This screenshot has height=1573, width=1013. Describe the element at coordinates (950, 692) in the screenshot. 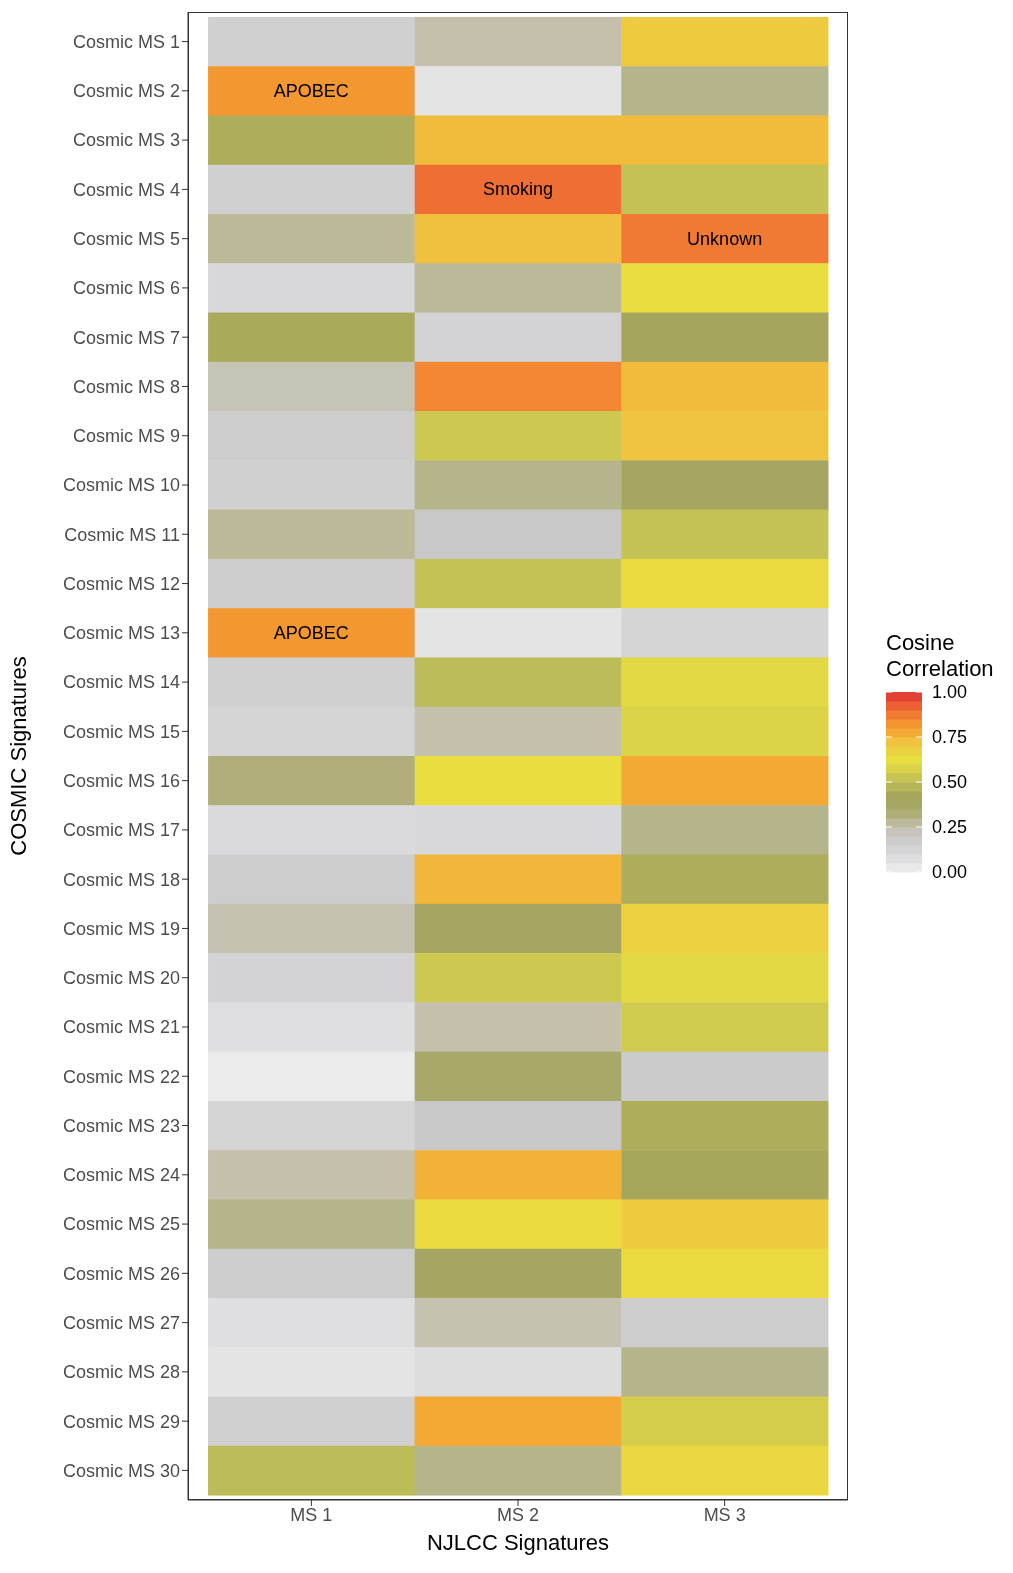

I see `color-bar-label: 1.00` at that location.